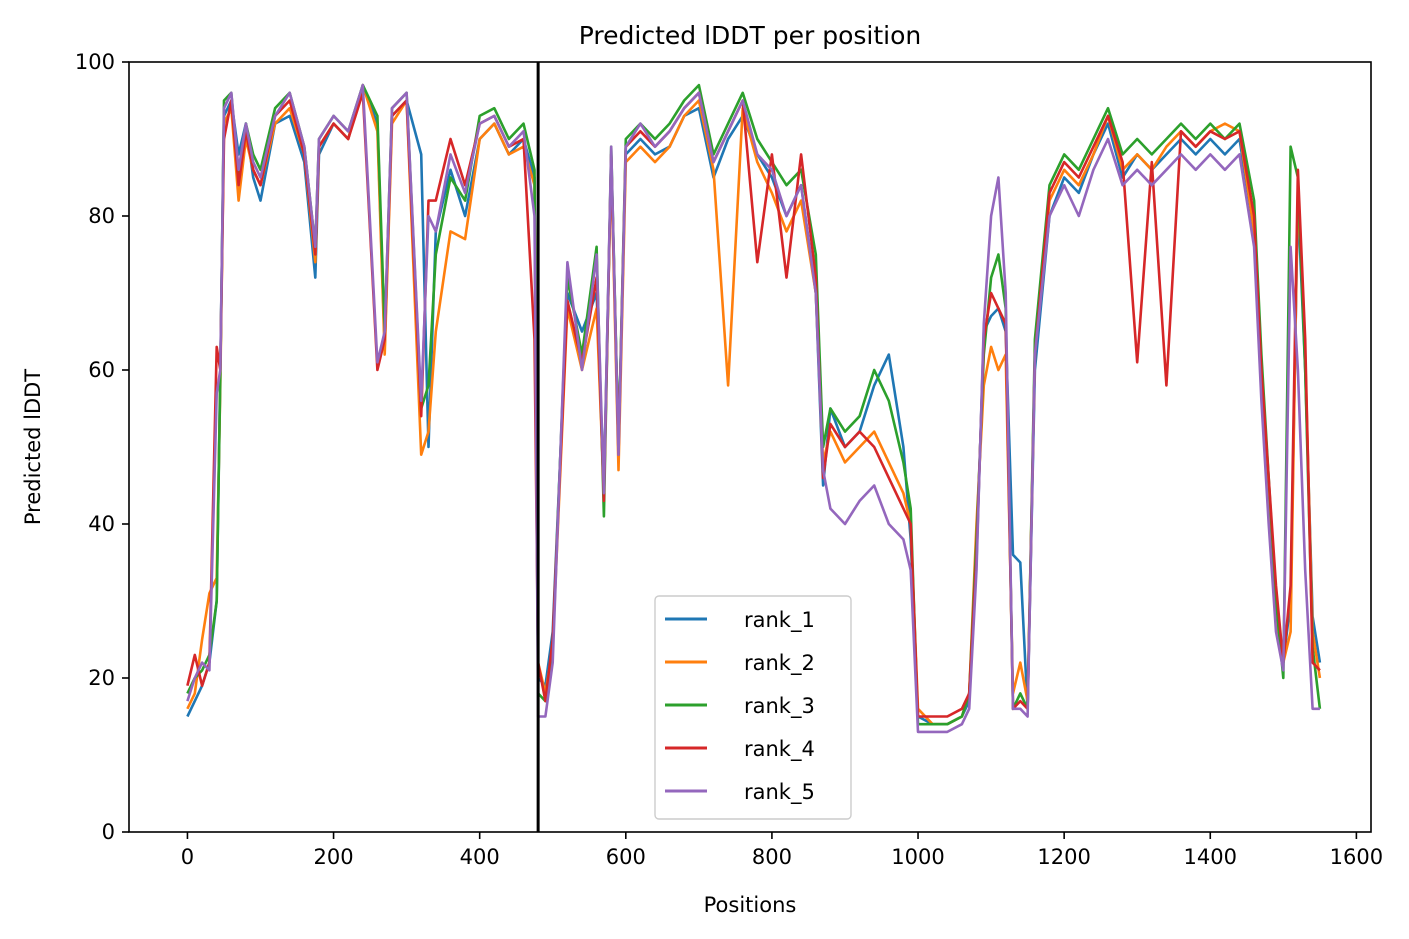 The height and width of the screenshot is (939, 1409). I want to click on y-tick-label: 80, so click(101, 216).